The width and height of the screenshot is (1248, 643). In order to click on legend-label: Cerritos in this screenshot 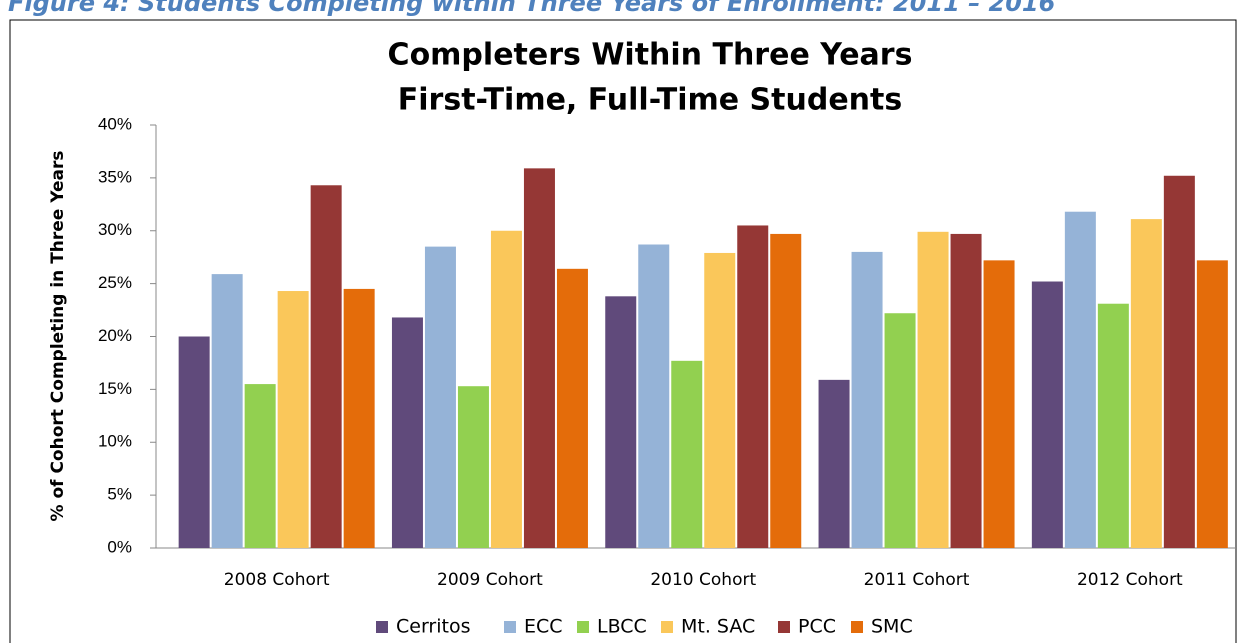, I will do `click(433, 627)`.